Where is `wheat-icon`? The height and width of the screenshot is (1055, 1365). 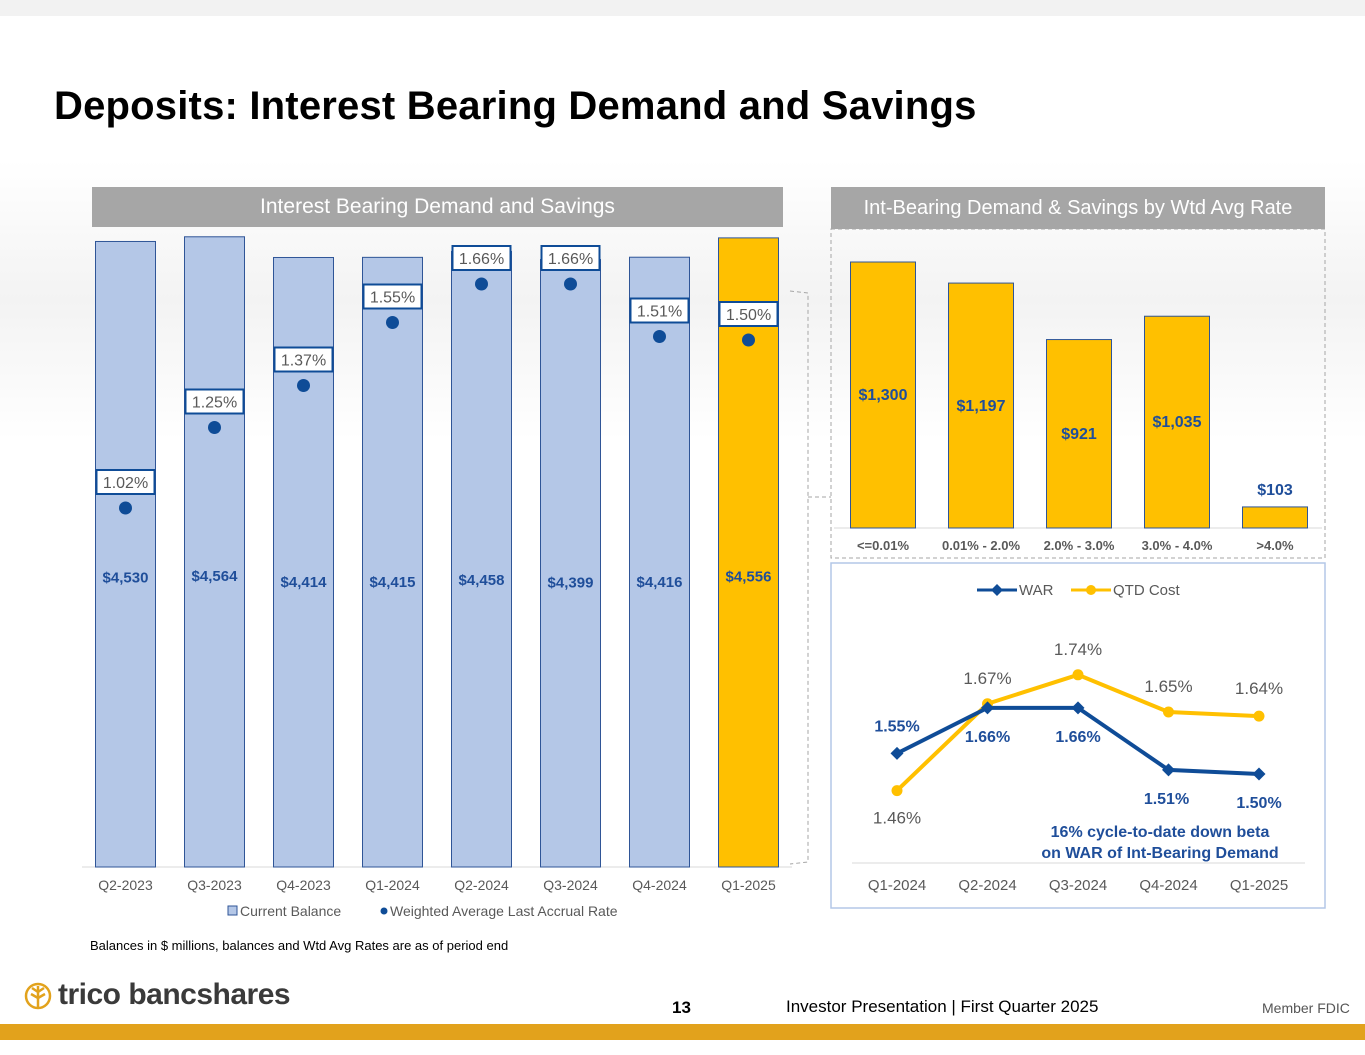 wheat-icon is located at coordinates (38, 996).